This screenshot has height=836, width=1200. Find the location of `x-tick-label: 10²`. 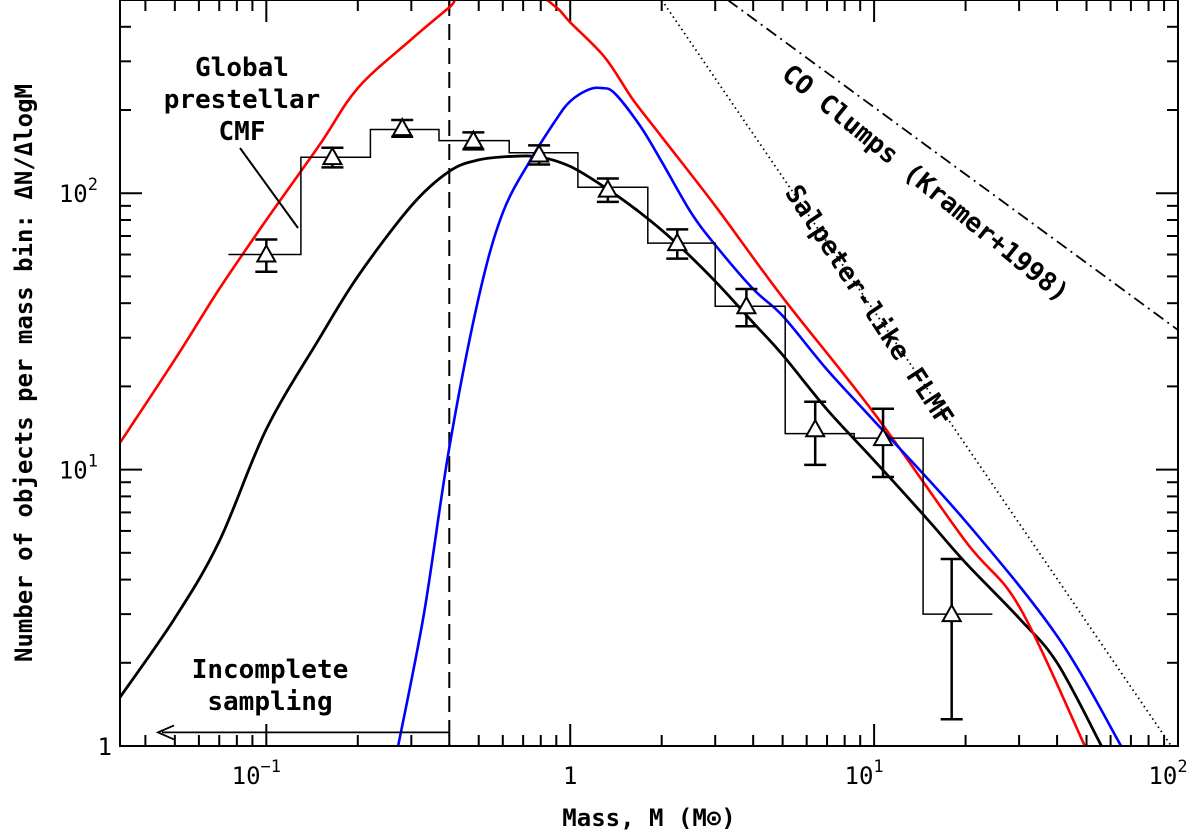

x-tick-label: 10² is located at coordinates (1167, 773).